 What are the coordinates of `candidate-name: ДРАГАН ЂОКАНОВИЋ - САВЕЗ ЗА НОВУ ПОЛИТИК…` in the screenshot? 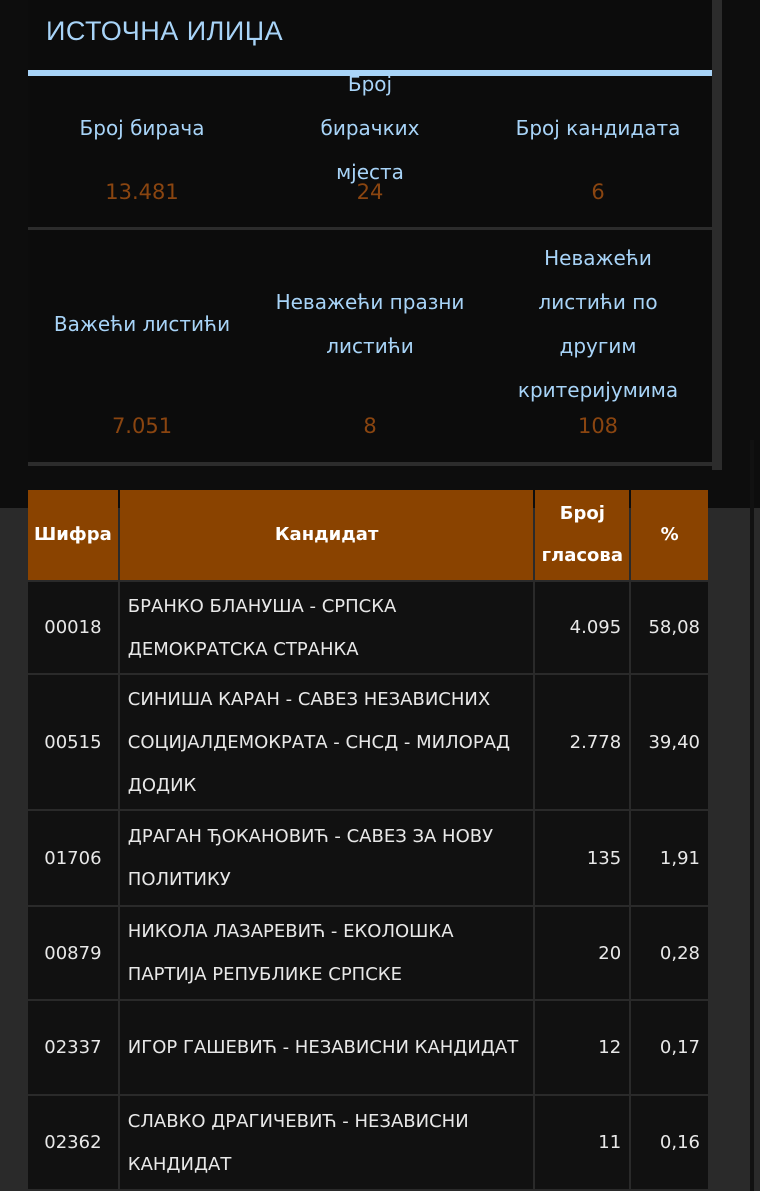 It's located at (326, 858).